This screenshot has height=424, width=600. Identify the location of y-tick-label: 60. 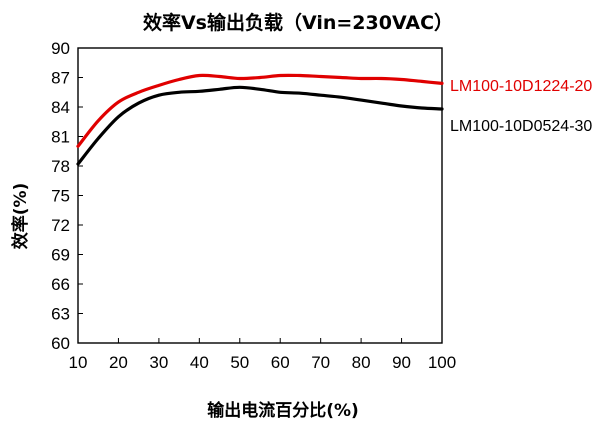
(60, 343).